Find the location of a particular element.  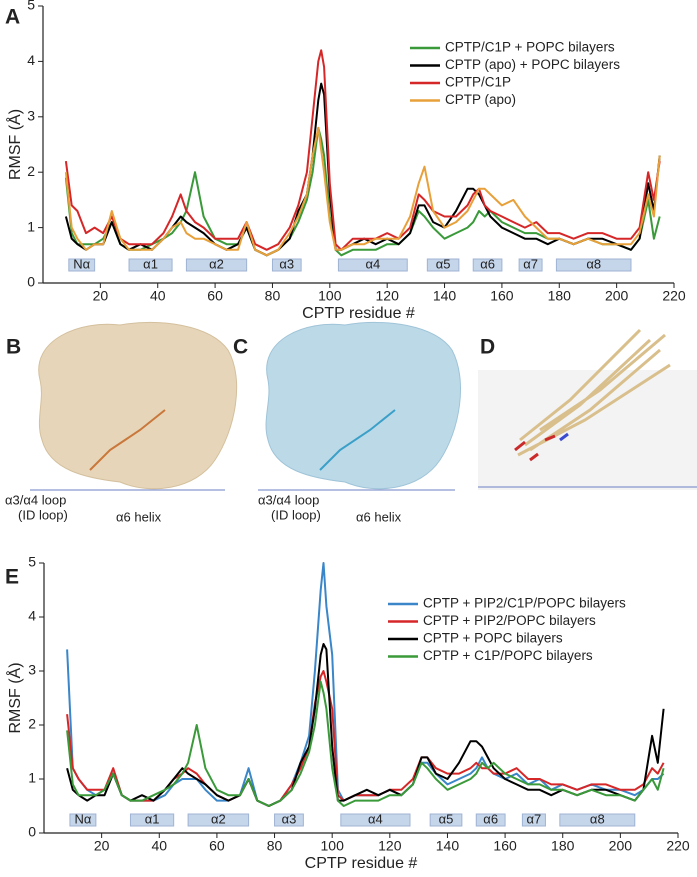

panel-label: C is located at coordinates (240, 347).